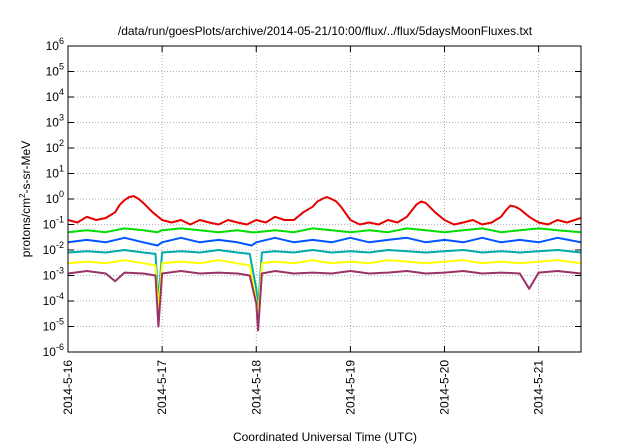 Image resolution: width=640 pixels, height=448 pixels. What do you see at coordinates (55, 44) in the screenshot?
I see `y-tick-label: 10⁶` at bounding box center [55, 44].